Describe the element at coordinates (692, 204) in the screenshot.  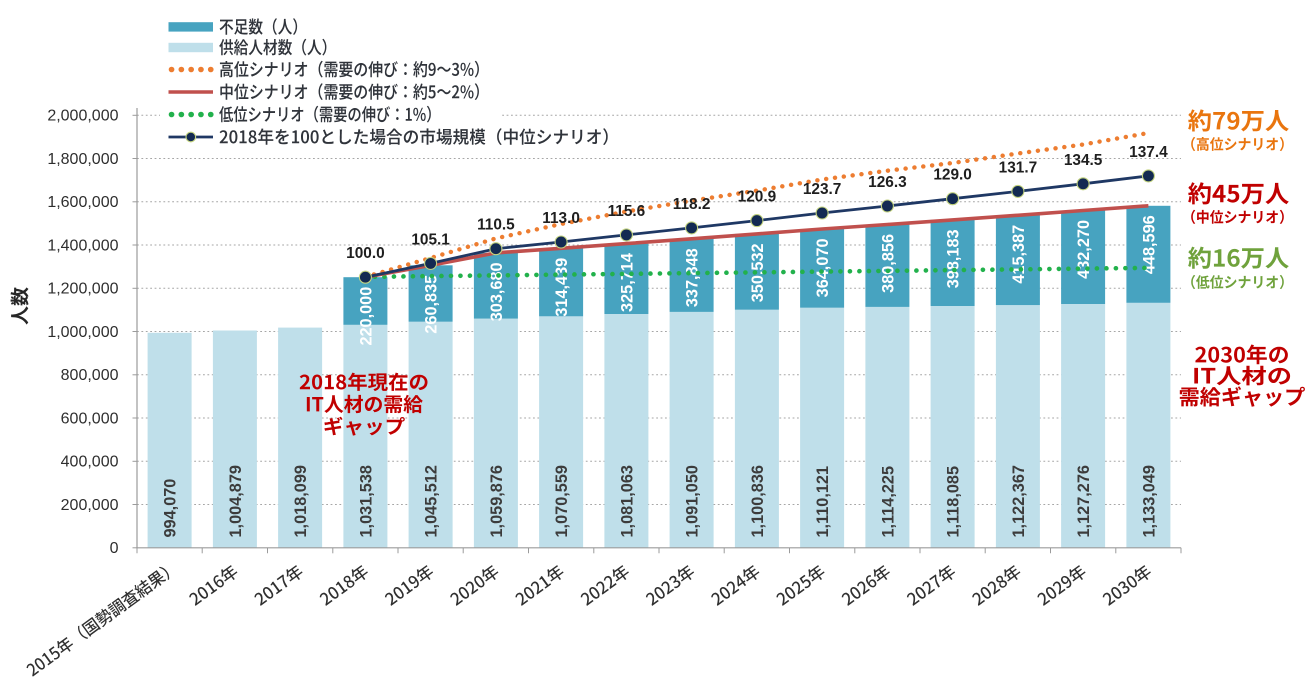
I see `svg-text: 118.2` at that location.